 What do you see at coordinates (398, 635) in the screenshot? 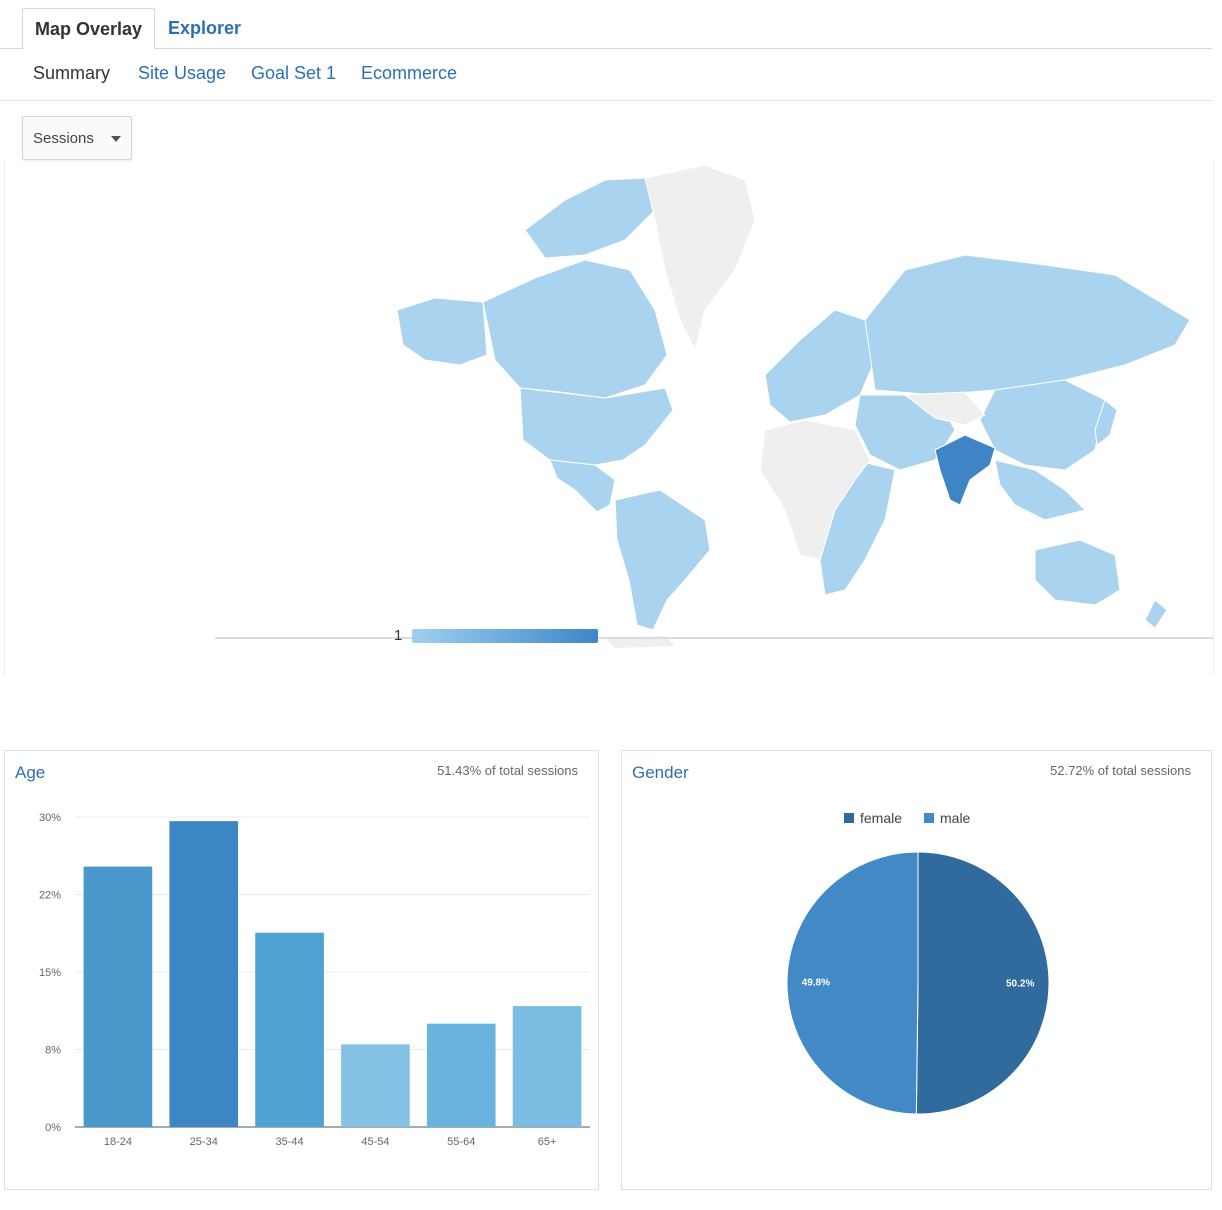
I see `map-legend-min-value: 1` at bounding box center [398, 635].